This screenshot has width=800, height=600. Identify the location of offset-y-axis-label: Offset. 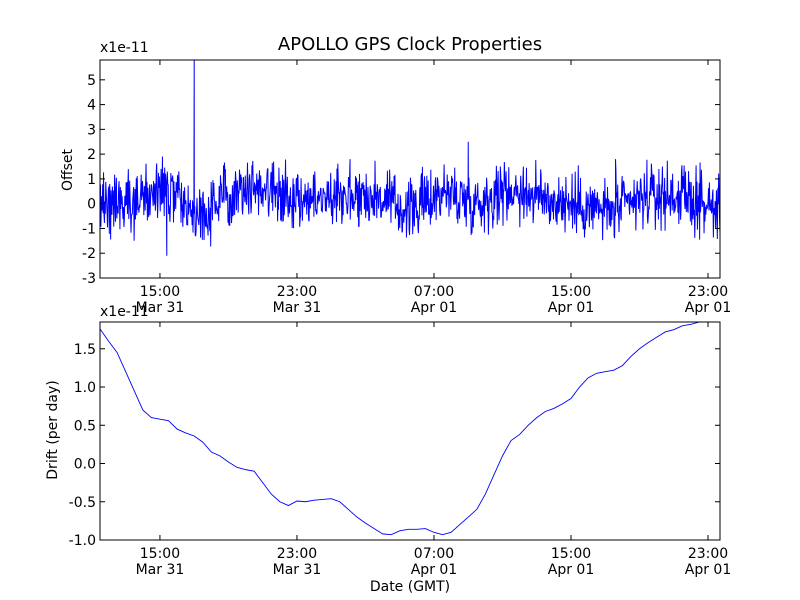
(68, 169).